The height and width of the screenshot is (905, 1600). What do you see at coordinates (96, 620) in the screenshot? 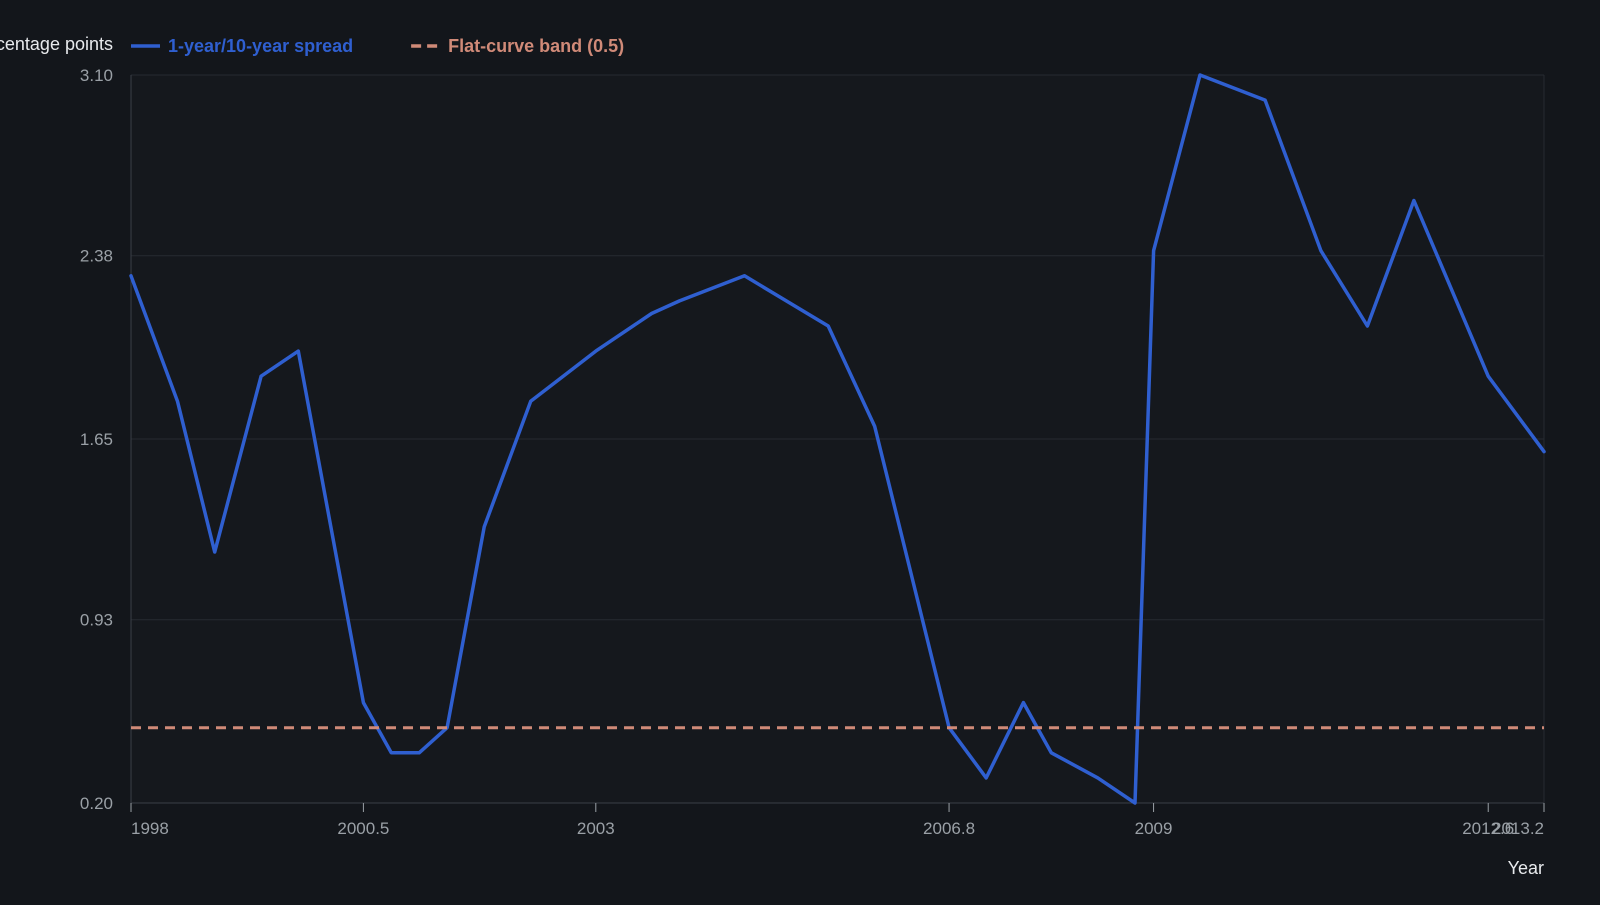
I see `y-tick-label: 0.93` at bounding box center [96, 620].